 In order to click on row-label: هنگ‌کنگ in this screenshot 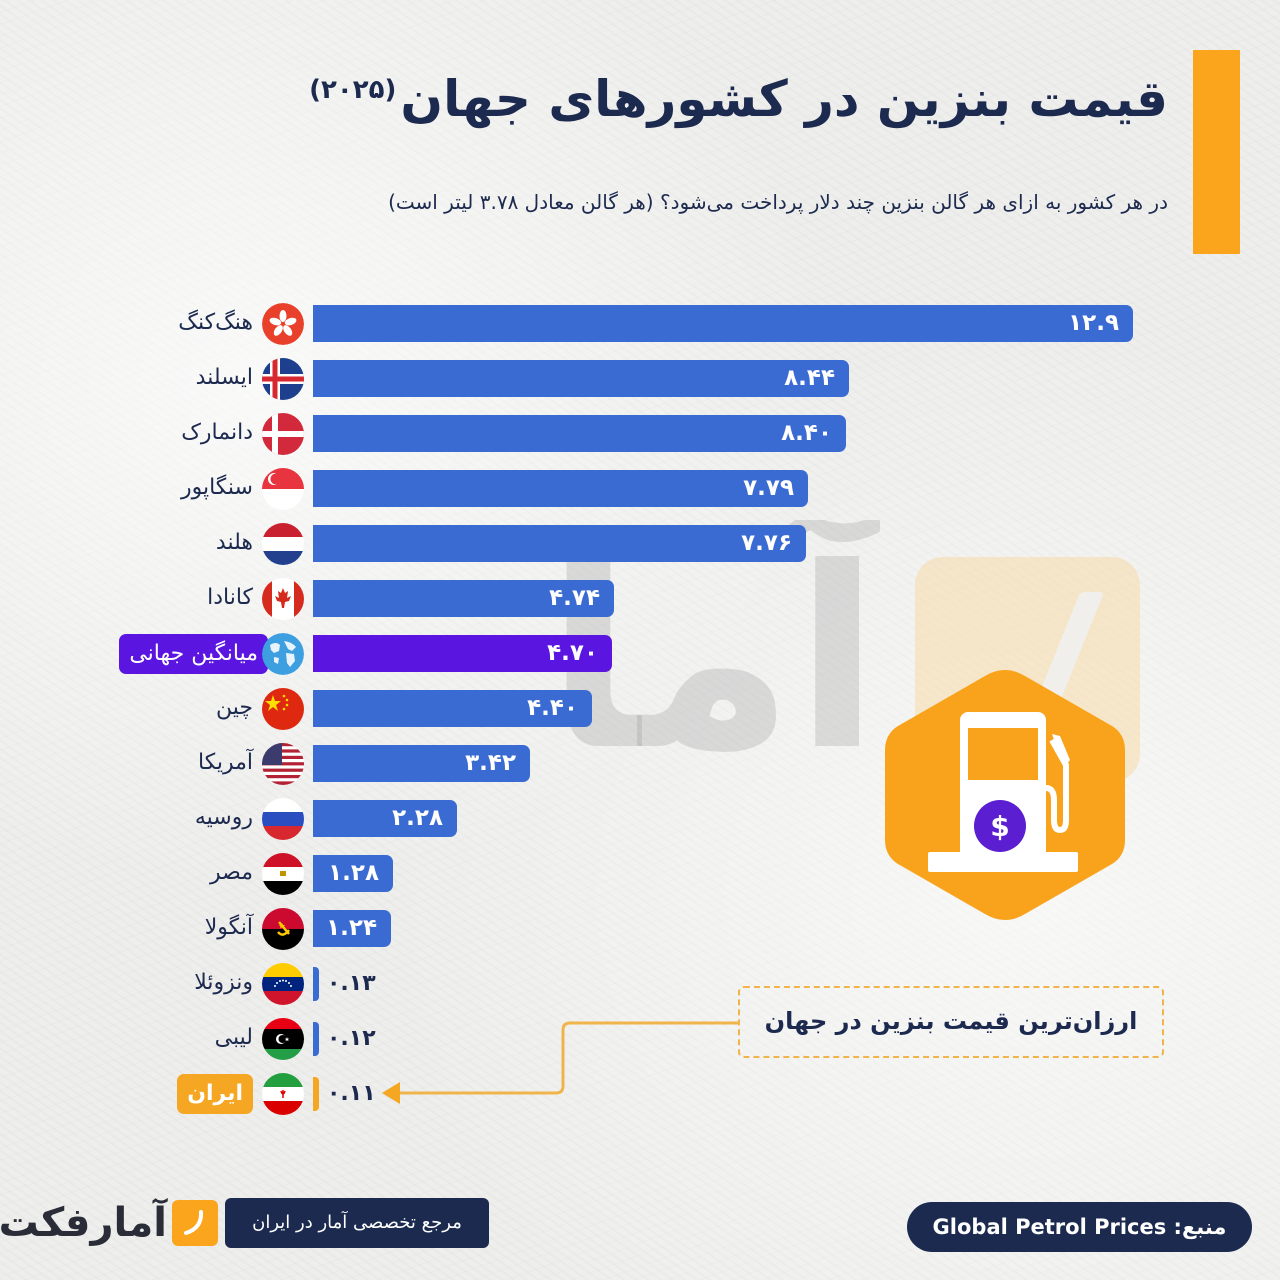, I will do `click(215, 322)`.